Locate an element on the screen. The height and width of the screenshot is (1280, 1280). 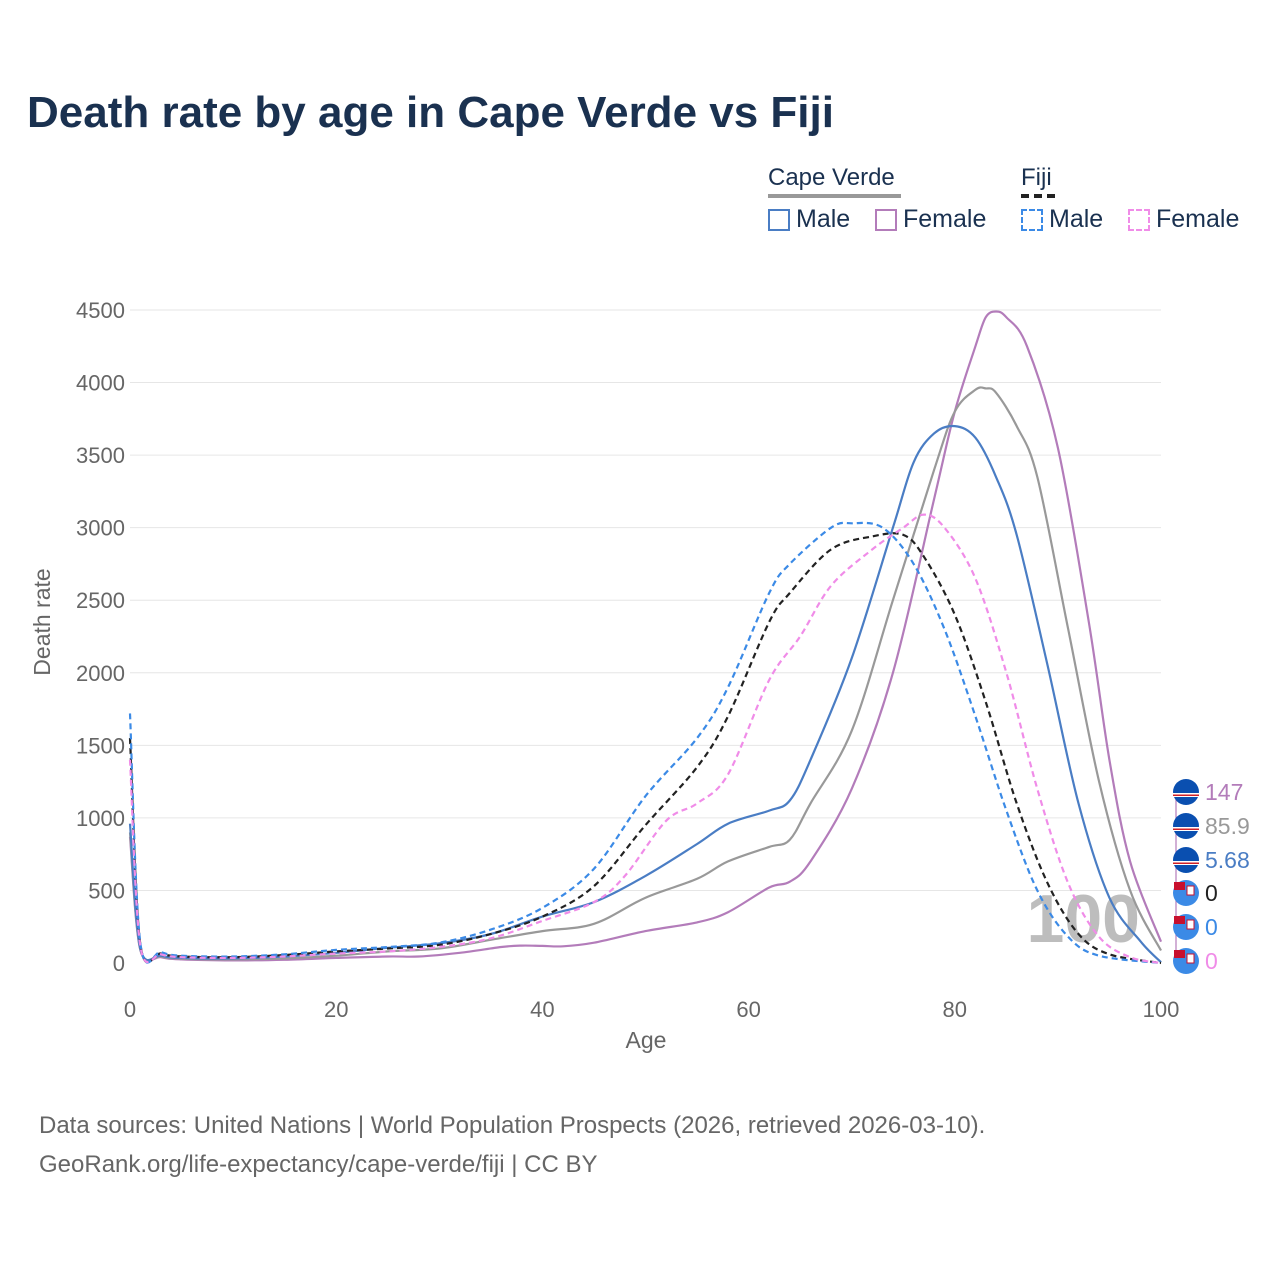
y-axis-ticks: 0 500 1000 1500 2000 2500 3000 3500 4000 4500 is located at coordinates (100, 637).